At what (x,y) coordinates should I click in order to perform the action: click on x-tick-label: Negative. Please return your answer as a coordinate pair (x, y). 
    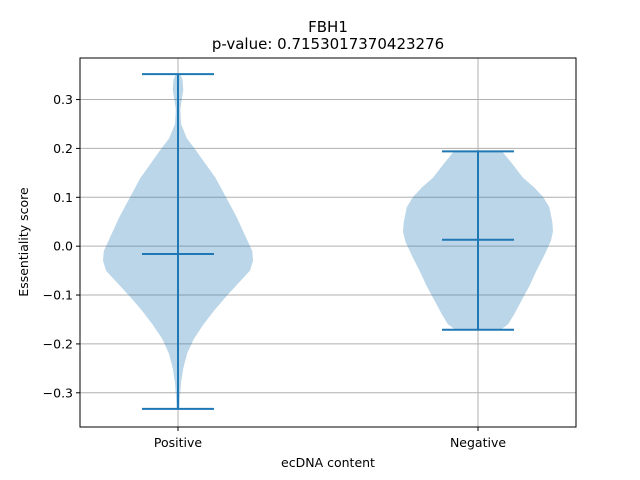
    Looking at the image, I should click on (478, 442).